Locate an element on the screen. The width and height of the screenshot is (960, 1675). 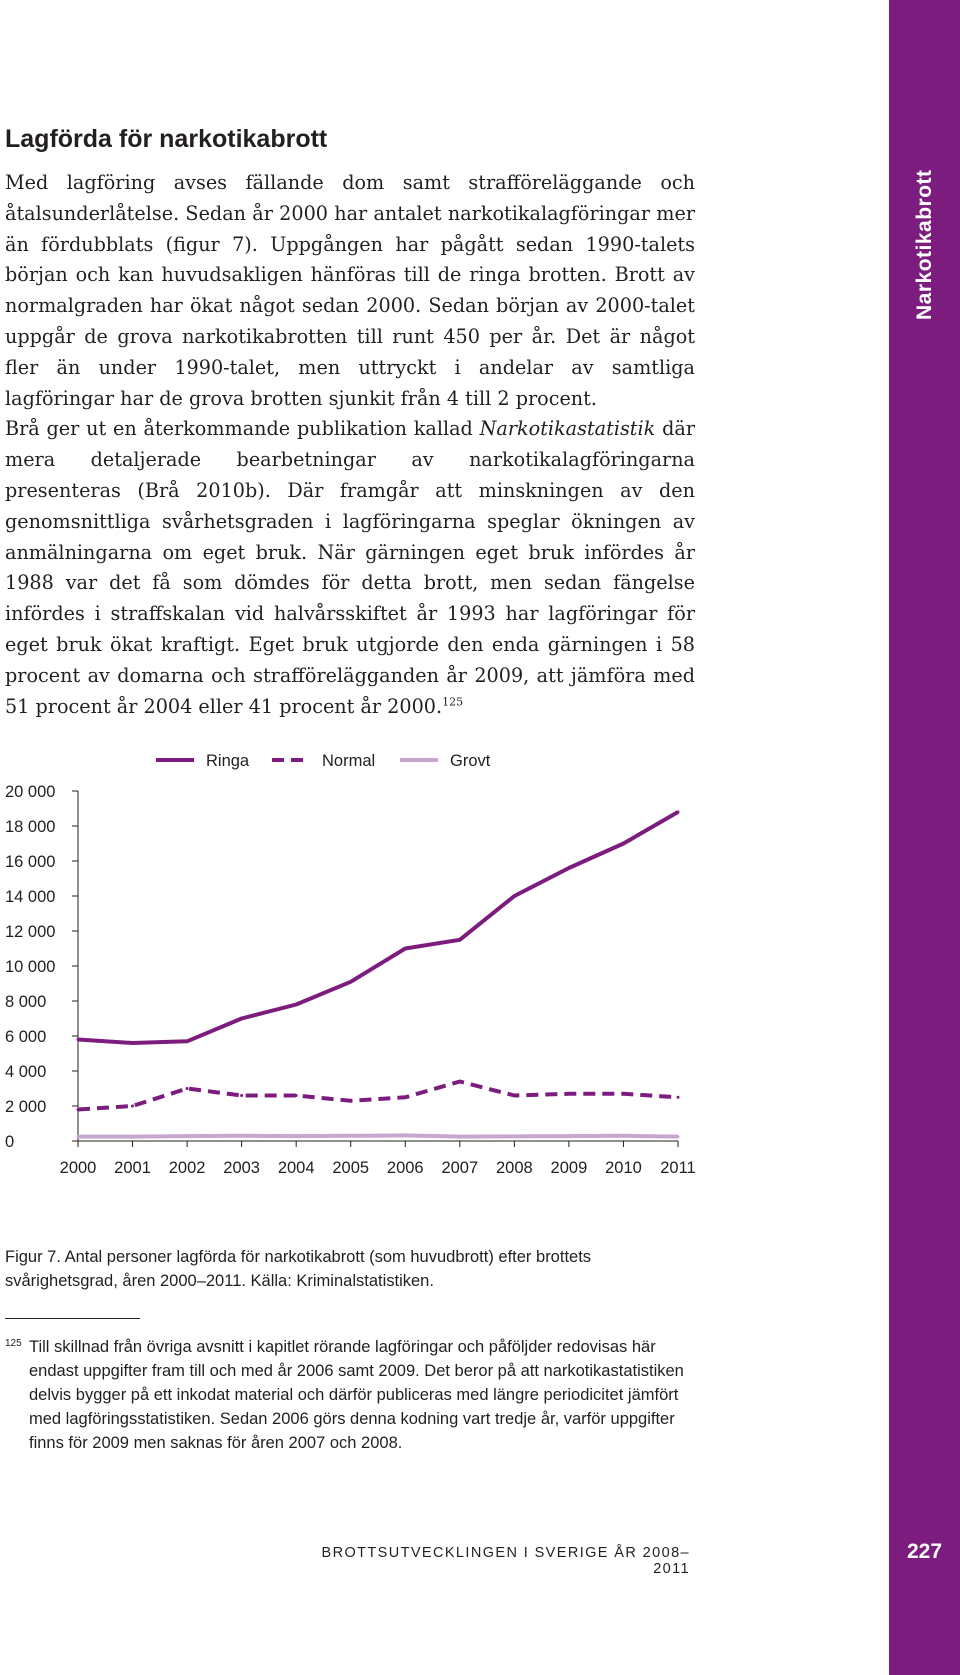
legend-label-ringa: Ringa is located at coordinates (228, 761).